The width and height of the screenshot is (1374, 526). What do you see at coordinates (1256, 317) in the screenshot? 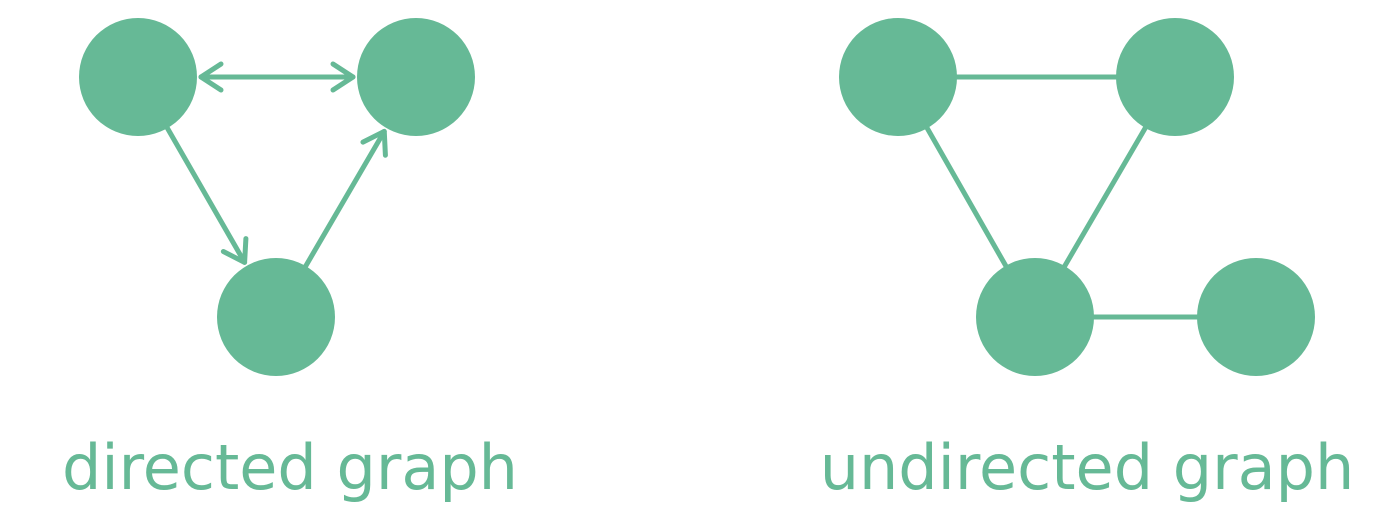
I see `node-undirected-D` at bounding box center [1256, 317].